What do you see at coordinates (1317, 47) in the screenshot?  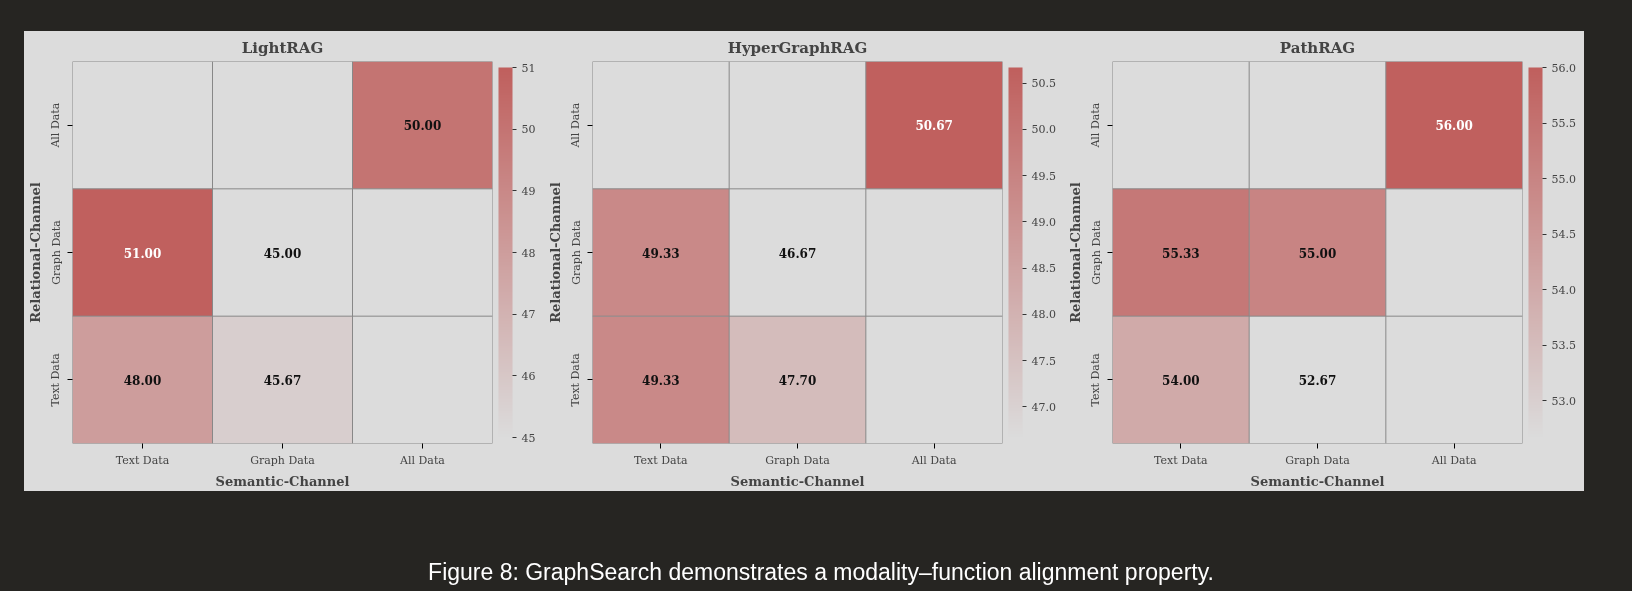 I see `chart-title: PathRAG` at bounding box center [1317, 47].